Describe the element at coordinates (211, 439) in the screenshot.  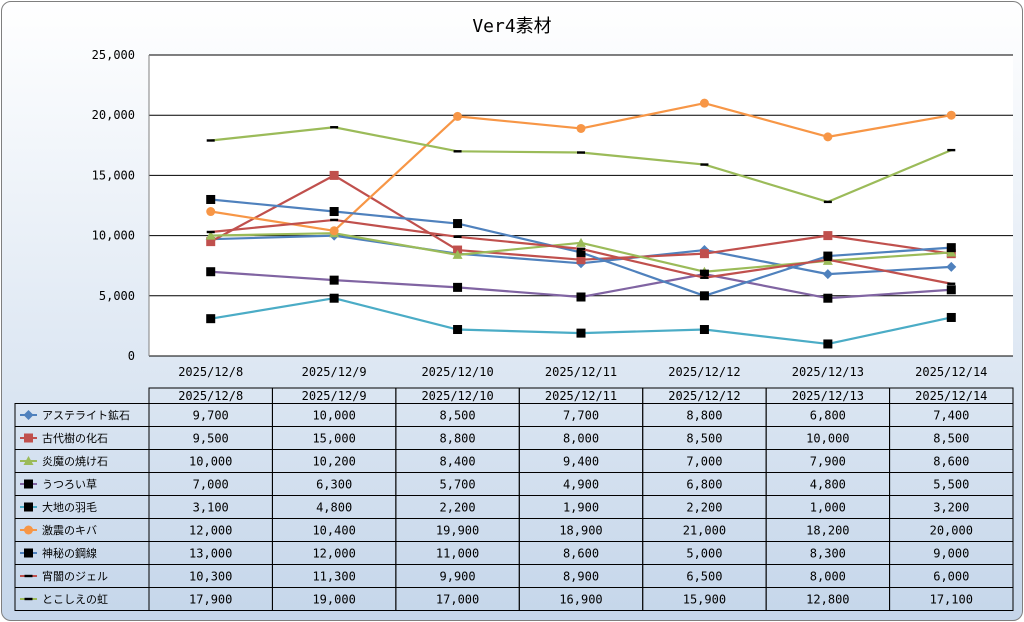
I see `table-value: 9,500` at that location.